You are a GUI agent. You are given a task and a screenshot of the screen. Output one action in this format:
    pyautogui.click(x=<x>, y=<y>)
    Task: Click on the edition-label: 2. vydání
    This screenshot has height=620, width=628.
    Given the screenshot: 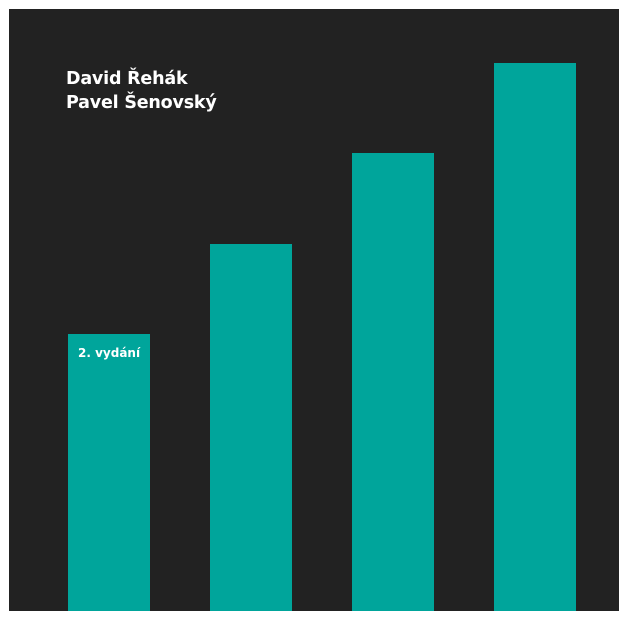 What is the action you would take?
    pyautogui.click(x=109, y=353)
    